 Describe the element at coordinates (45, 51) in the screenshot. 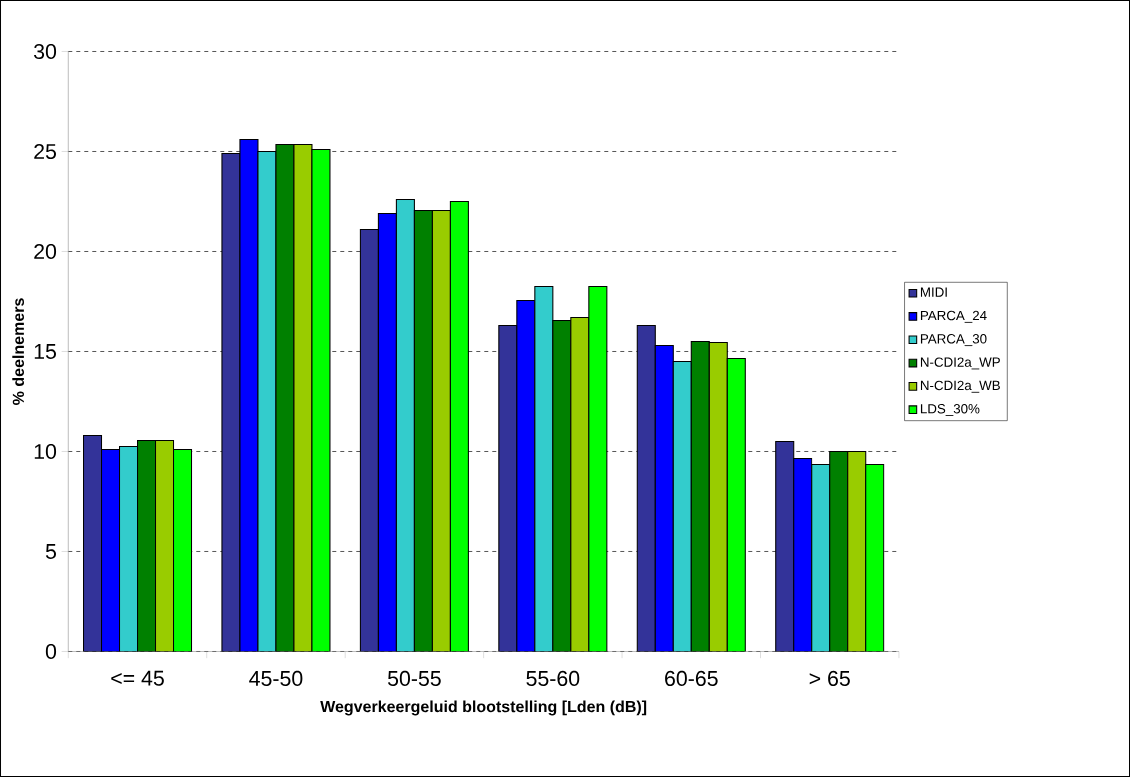

I see `y-tick-label: 30` at that location.